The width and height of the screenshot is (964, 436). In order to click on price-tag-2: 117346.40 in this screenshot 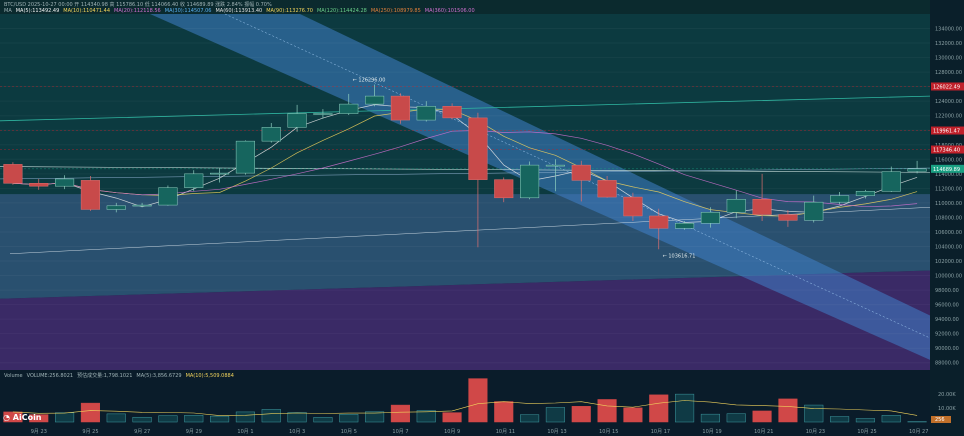, I will do `click(946, 151)`.